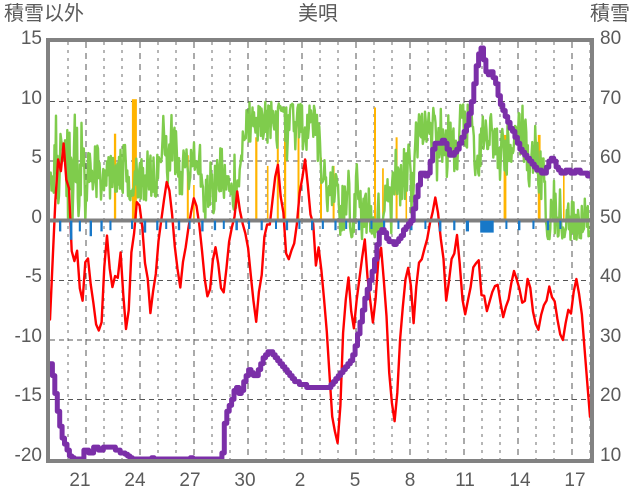 This screenshot has height=501, width=636. I want to click on x-tick: 27, so click(190, 480).